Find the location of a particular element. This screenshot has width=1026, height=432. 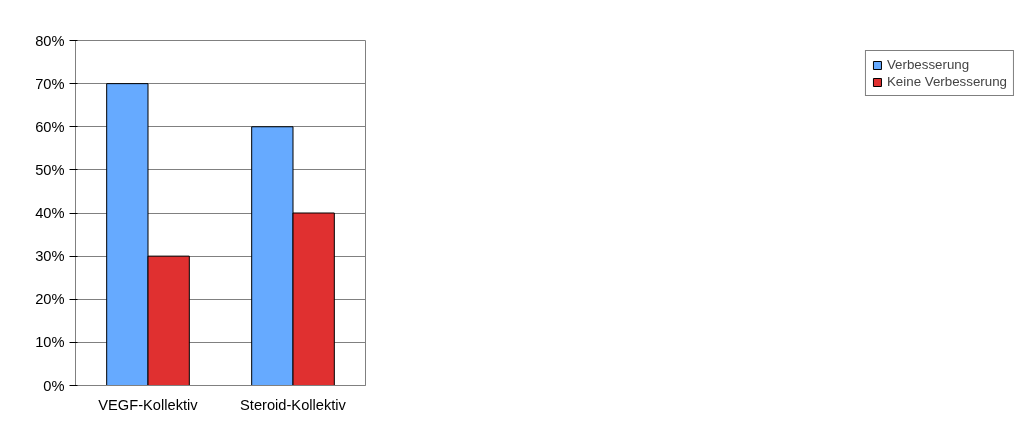

y-tick-label: 0% is located at coordinates (54, 385).